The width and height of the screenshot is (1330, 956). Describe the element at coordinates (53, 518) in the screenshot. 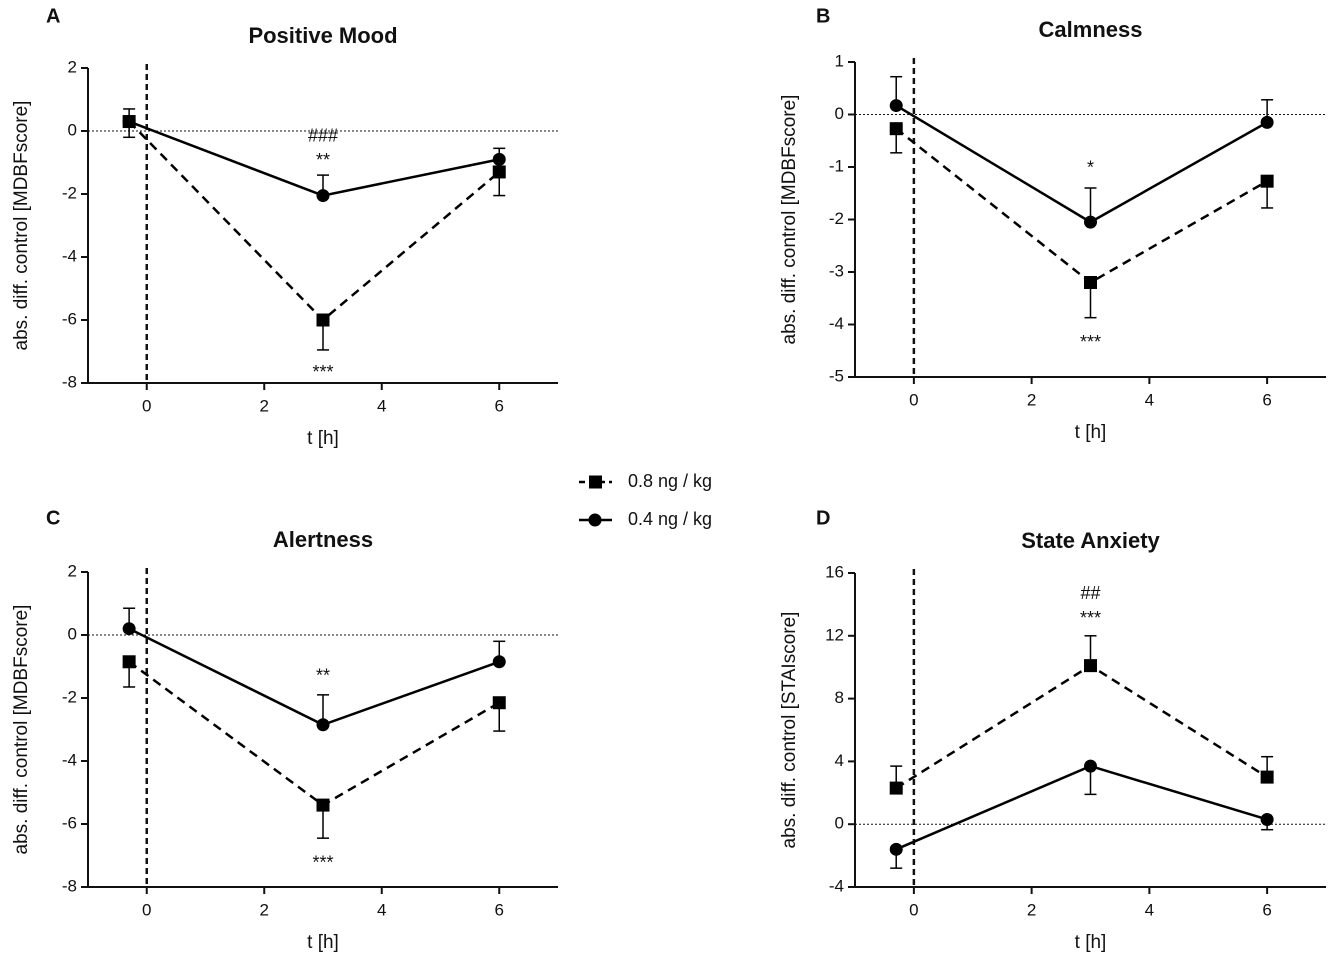

I see `panel-letter: C` at that location.